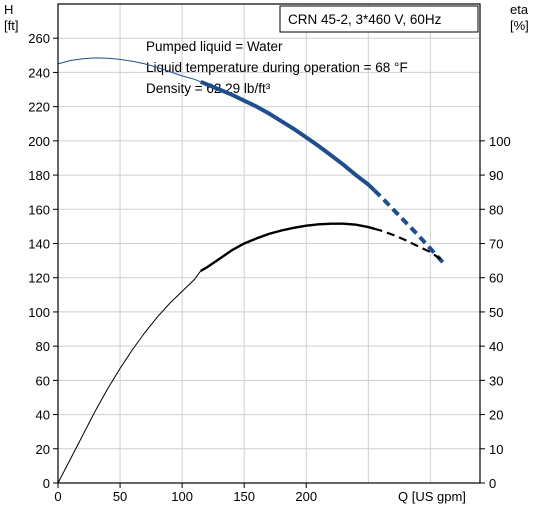 The width and height of the screenshot is (544, 508). I want to click on right-tick-label-40: 40, so click(496, 346).